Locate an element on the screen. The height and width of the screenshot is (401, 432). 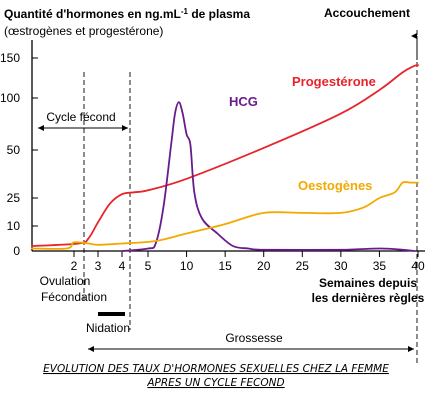
chart-subtitle: (œstrogènes et progestérone) is located at coordinates (83, 31).